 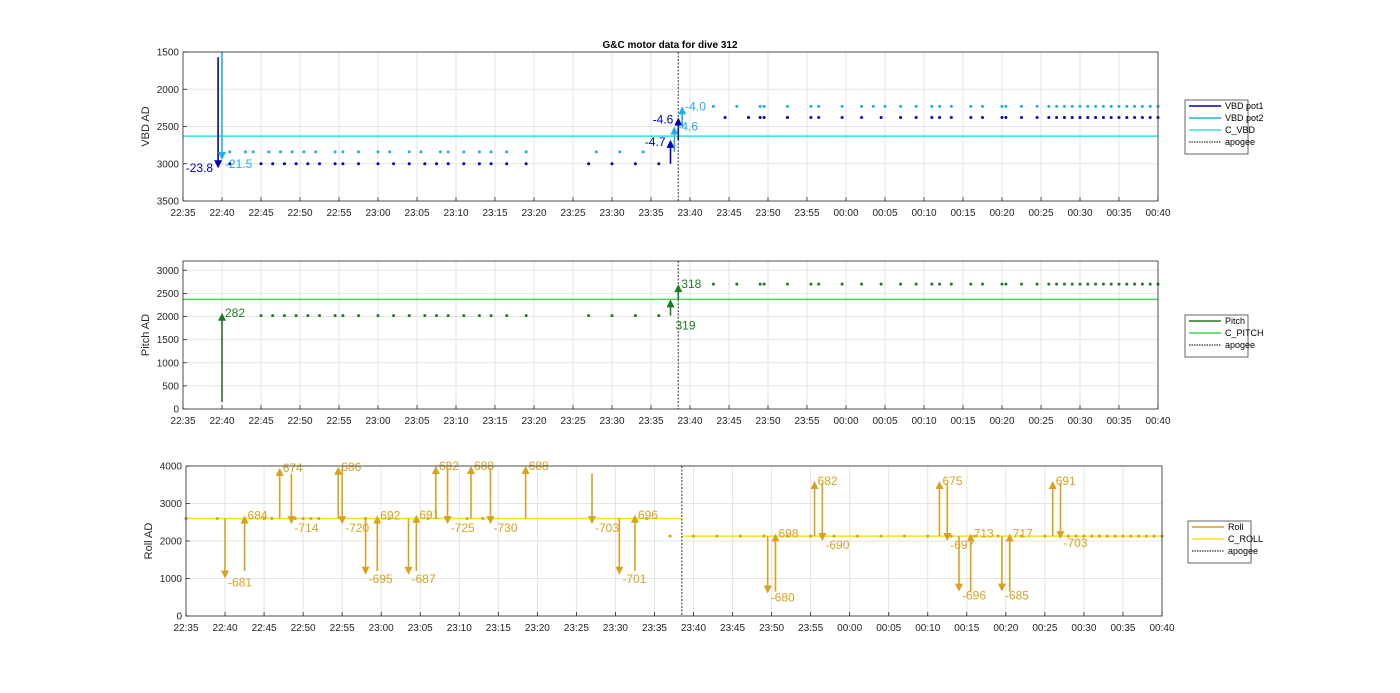 What do you see at coordinates (663, 120) in the screenshot?
I see `arrow-label: -4.6` at bounding box center [663, 120].